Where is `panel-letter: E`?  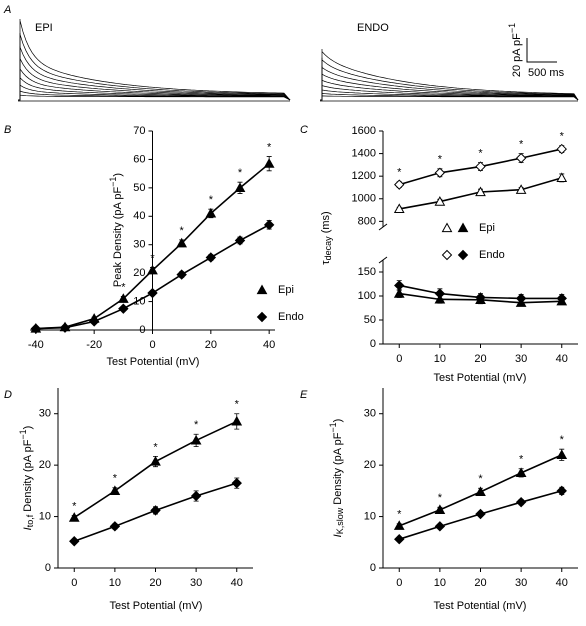 panel-letter: E is located at coordinates (304, 395).